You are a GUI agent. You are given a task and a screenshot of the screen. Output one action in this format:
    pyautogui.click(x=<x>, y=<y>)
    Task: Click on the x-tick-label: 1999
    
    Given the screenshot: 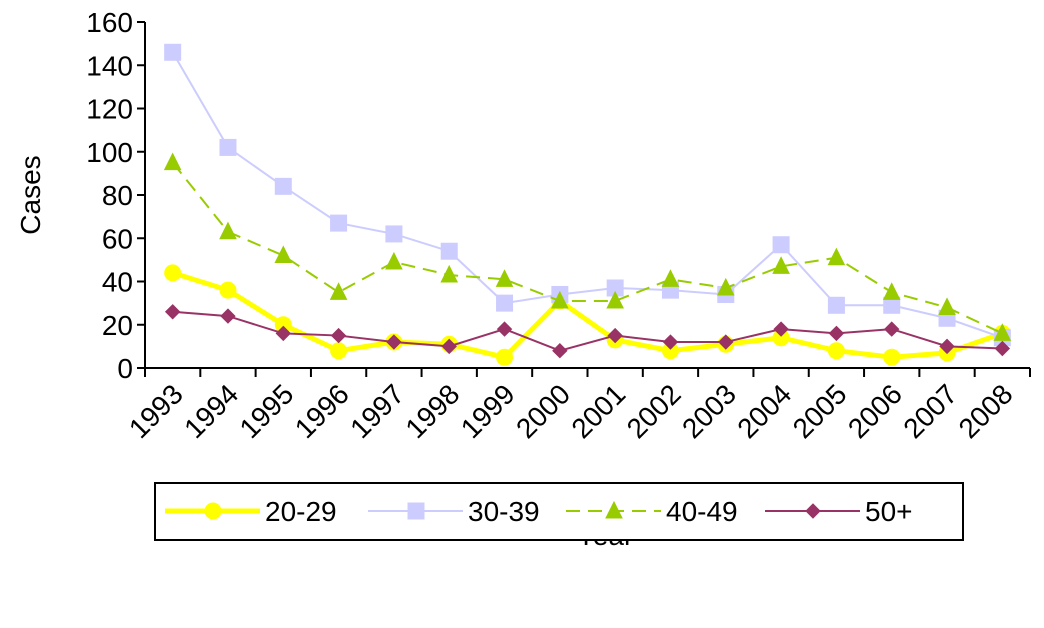 What is the action you would take?
    pyautogui.click(x=488, y=411)
    